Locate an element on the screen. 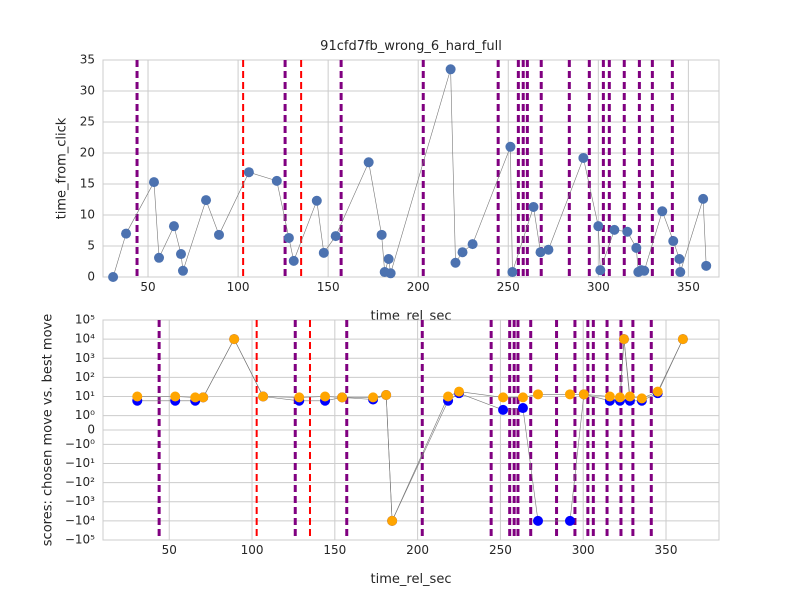  y-axis-label: time_from_click is located at coordinates (62, 168).